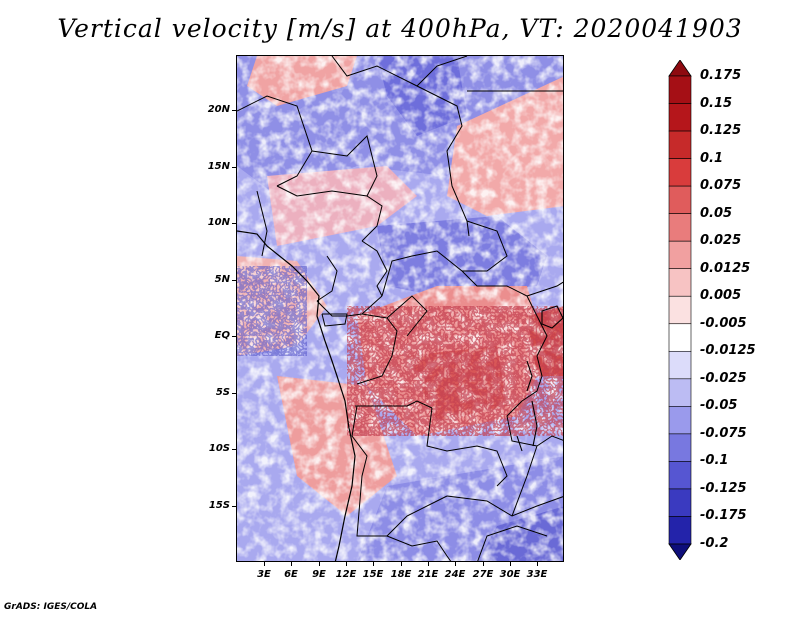 The image size is (800, 618). Describe the element at coordinates (719, 406) in the screenshot. I see `colorbar-label: -0.05` at that location.